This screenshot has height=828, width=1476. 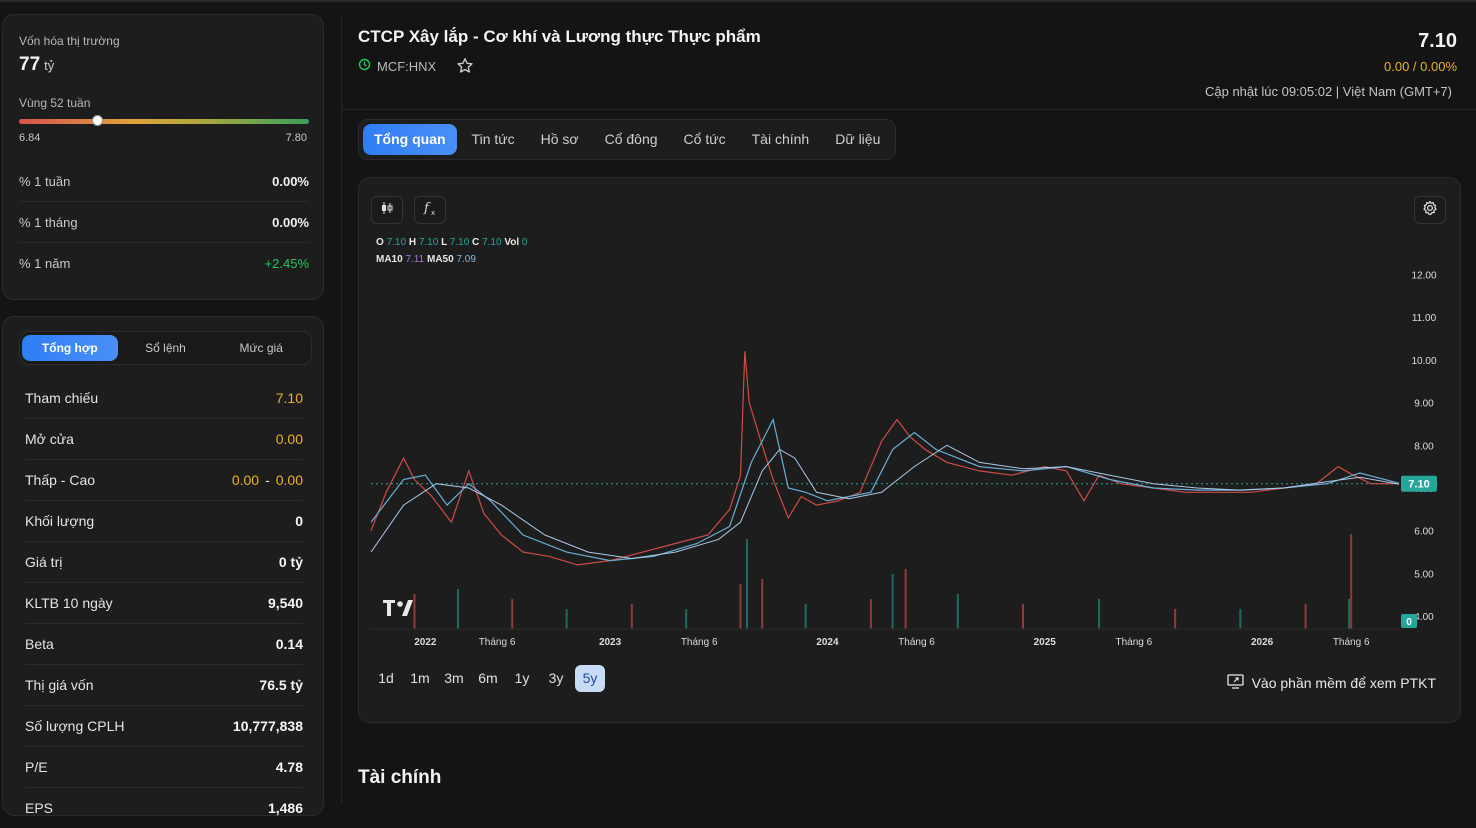 I want to click on last-price-tag, so click(x=1419, y=483).